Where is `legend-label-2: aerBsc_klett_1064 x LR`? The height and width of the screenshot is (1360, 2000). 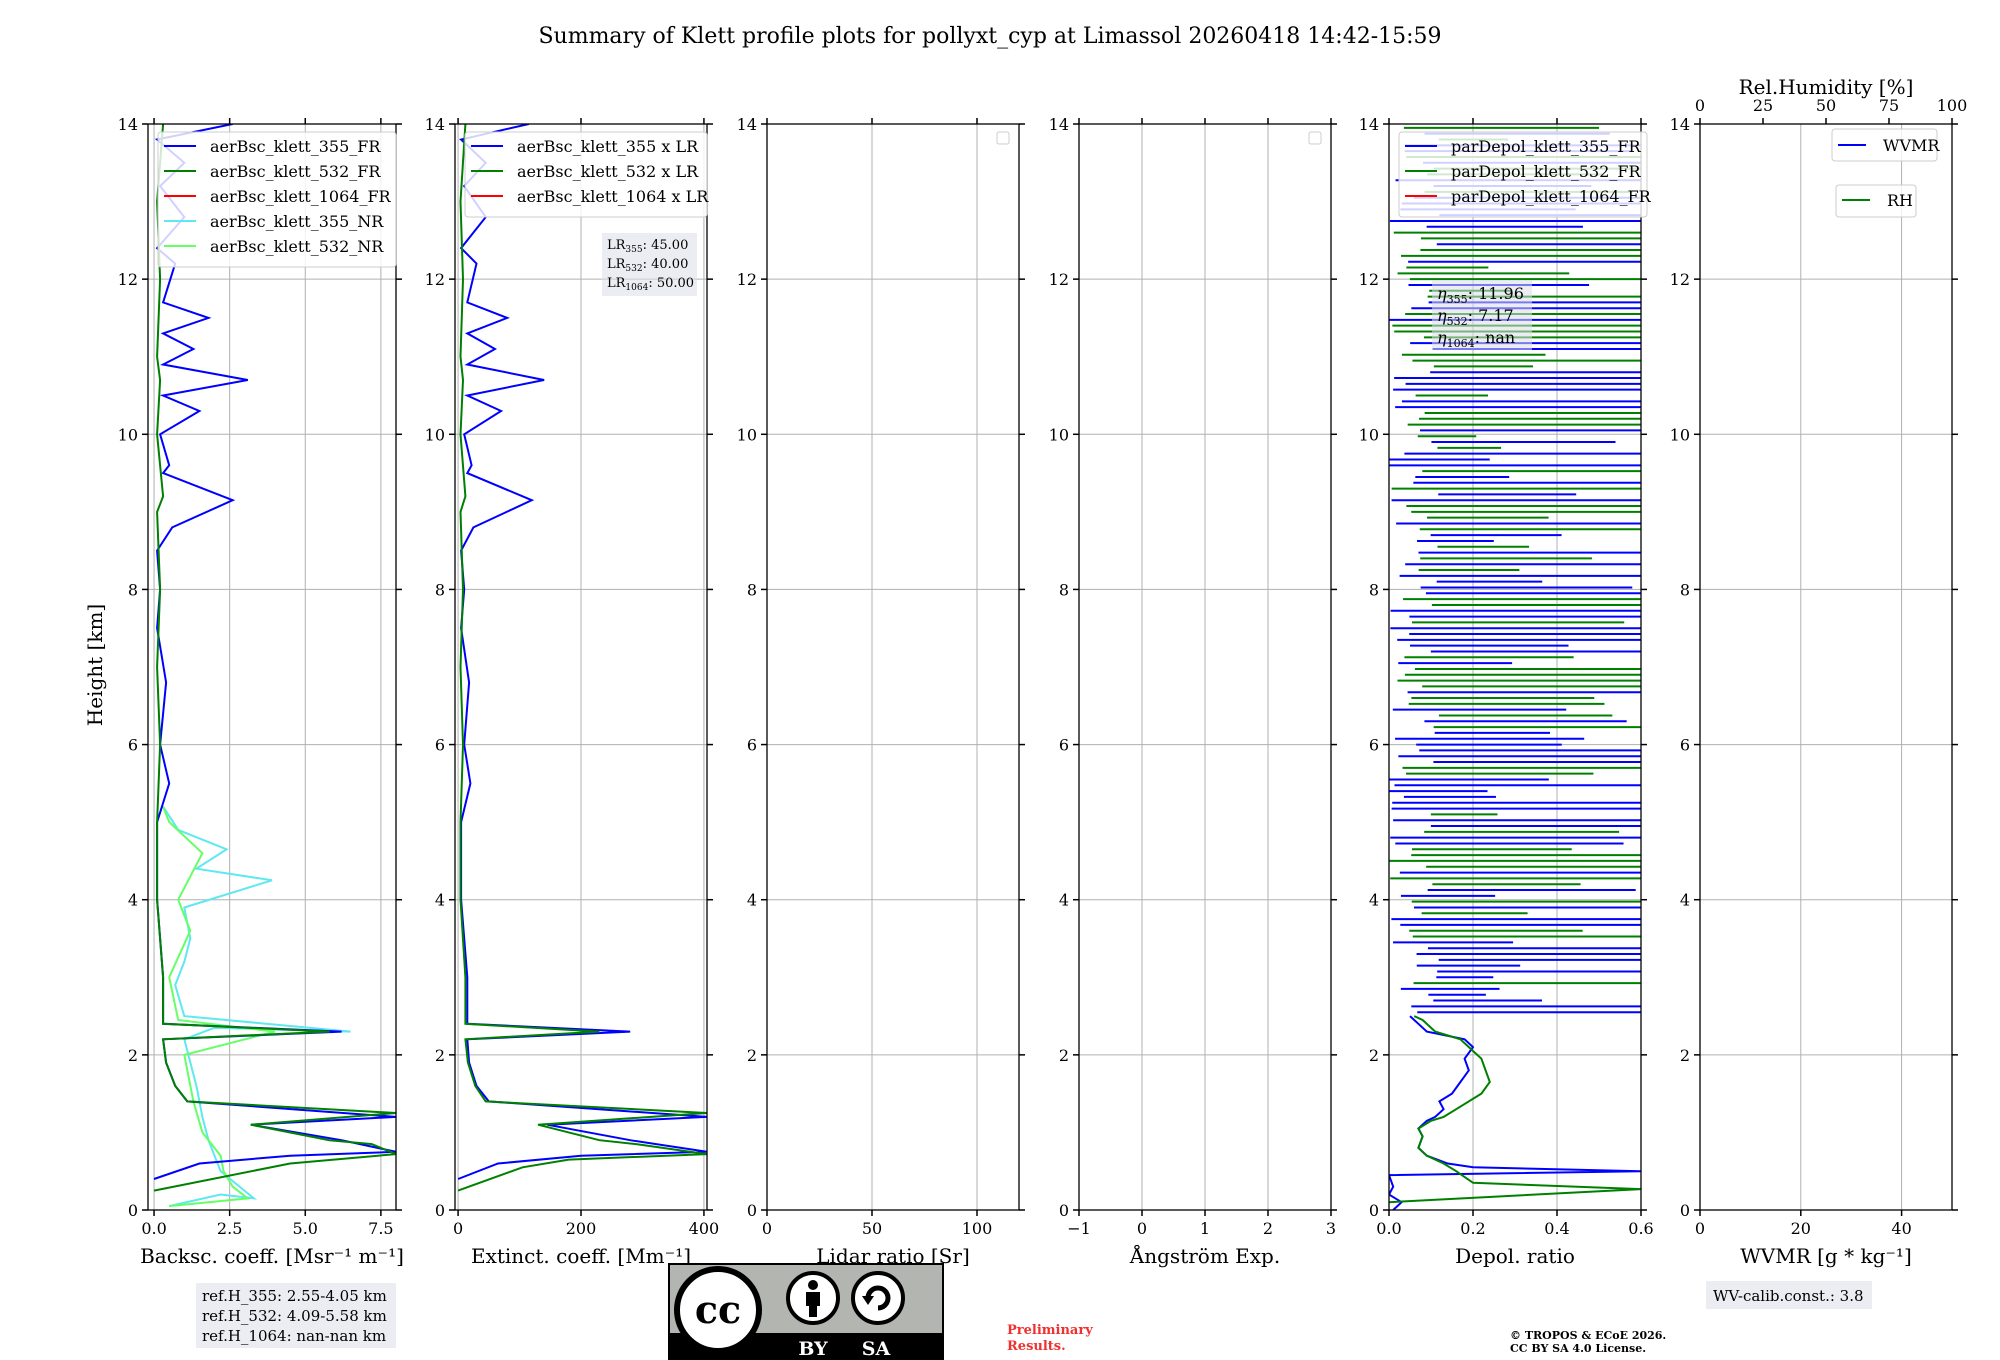
legend-label-2: aerBsc_klett_1064 x LR is located at coordinates (613, 196).